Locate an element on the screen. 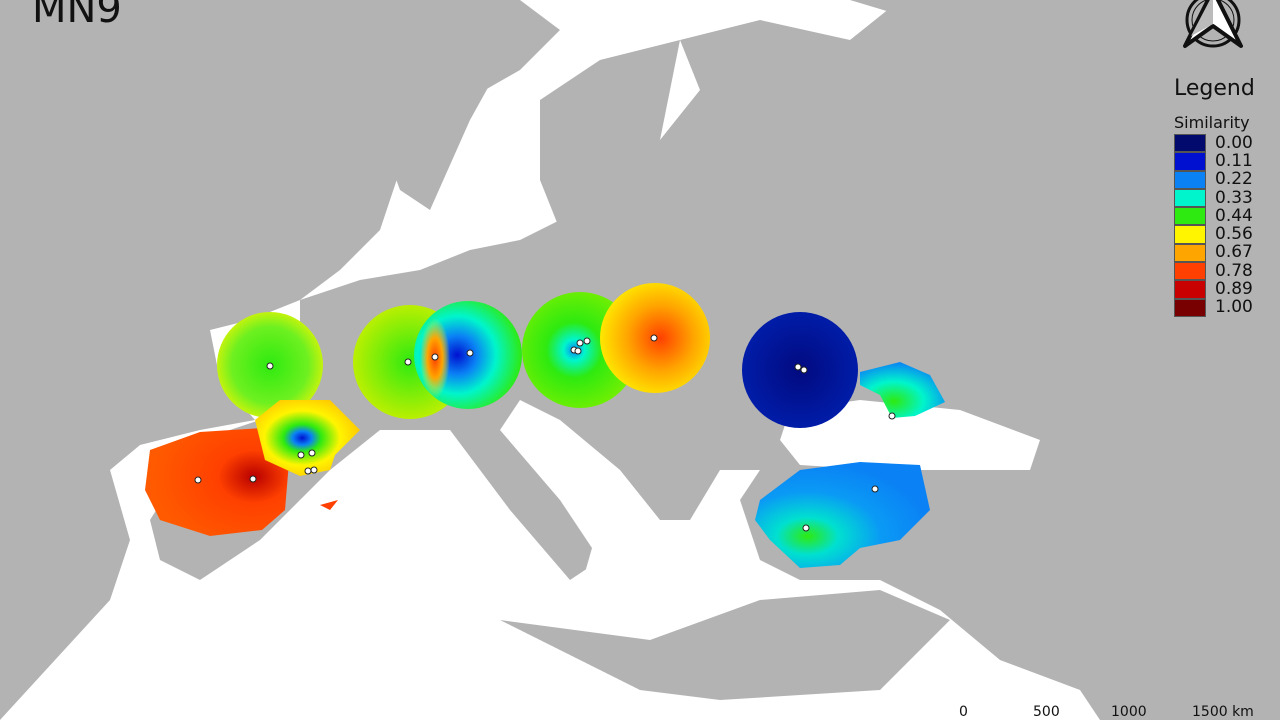 This screenshot has width=1280, height=720. legend-item: 0.44 is located at coordinates (1214, 215).